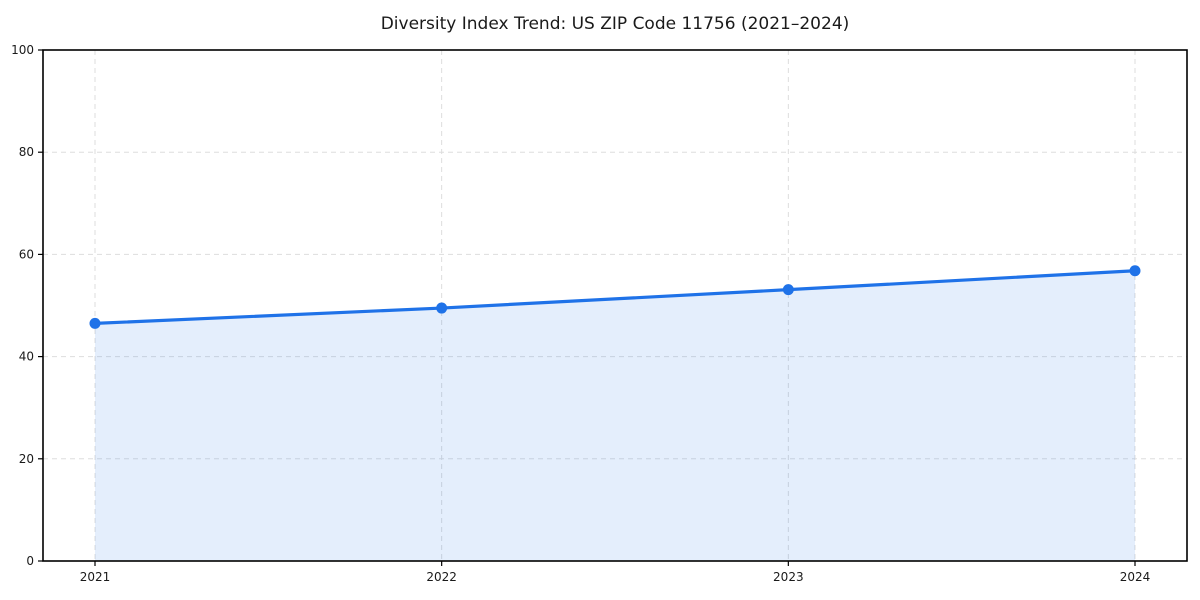 The height and width of the screenshot is (600, 1200). I want to click on trend-line, so click(615, 297).